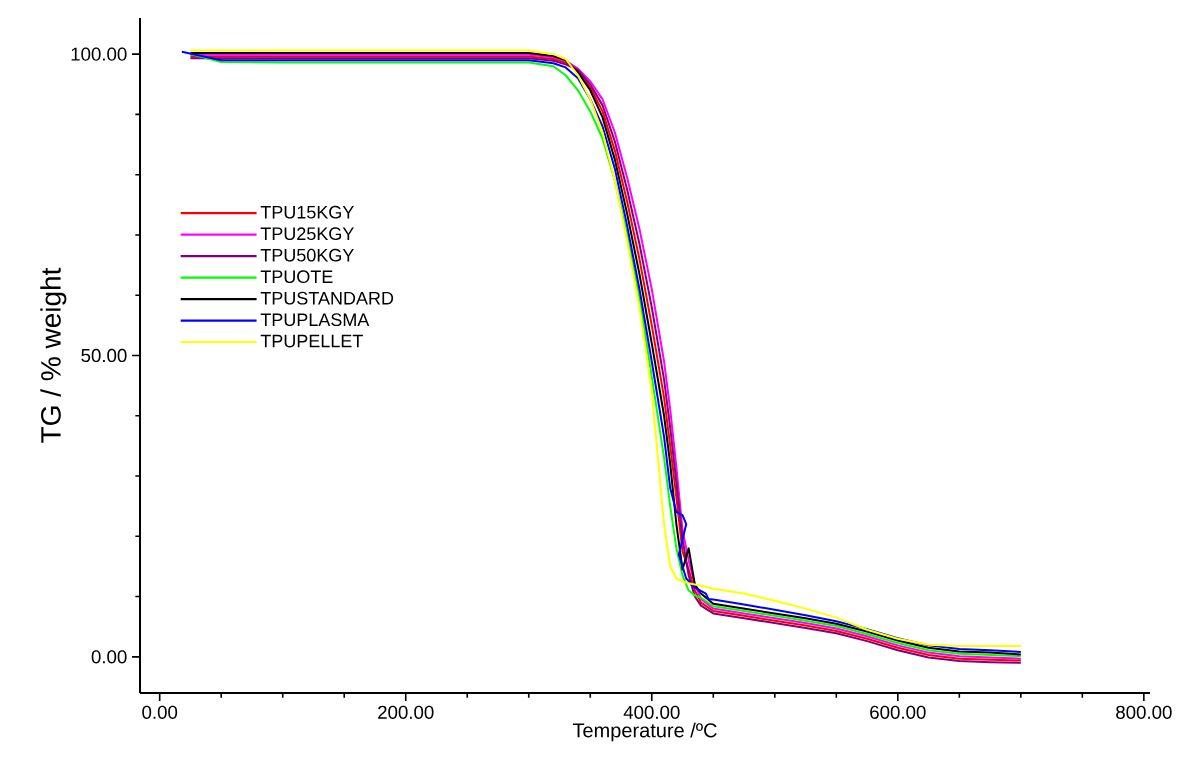 The width and height of the screenshot is (1182, 760). Describe the element at coordinates (644, 732) in the screenshot. I see `x-axis-title: Temperature /ºC` at that location.